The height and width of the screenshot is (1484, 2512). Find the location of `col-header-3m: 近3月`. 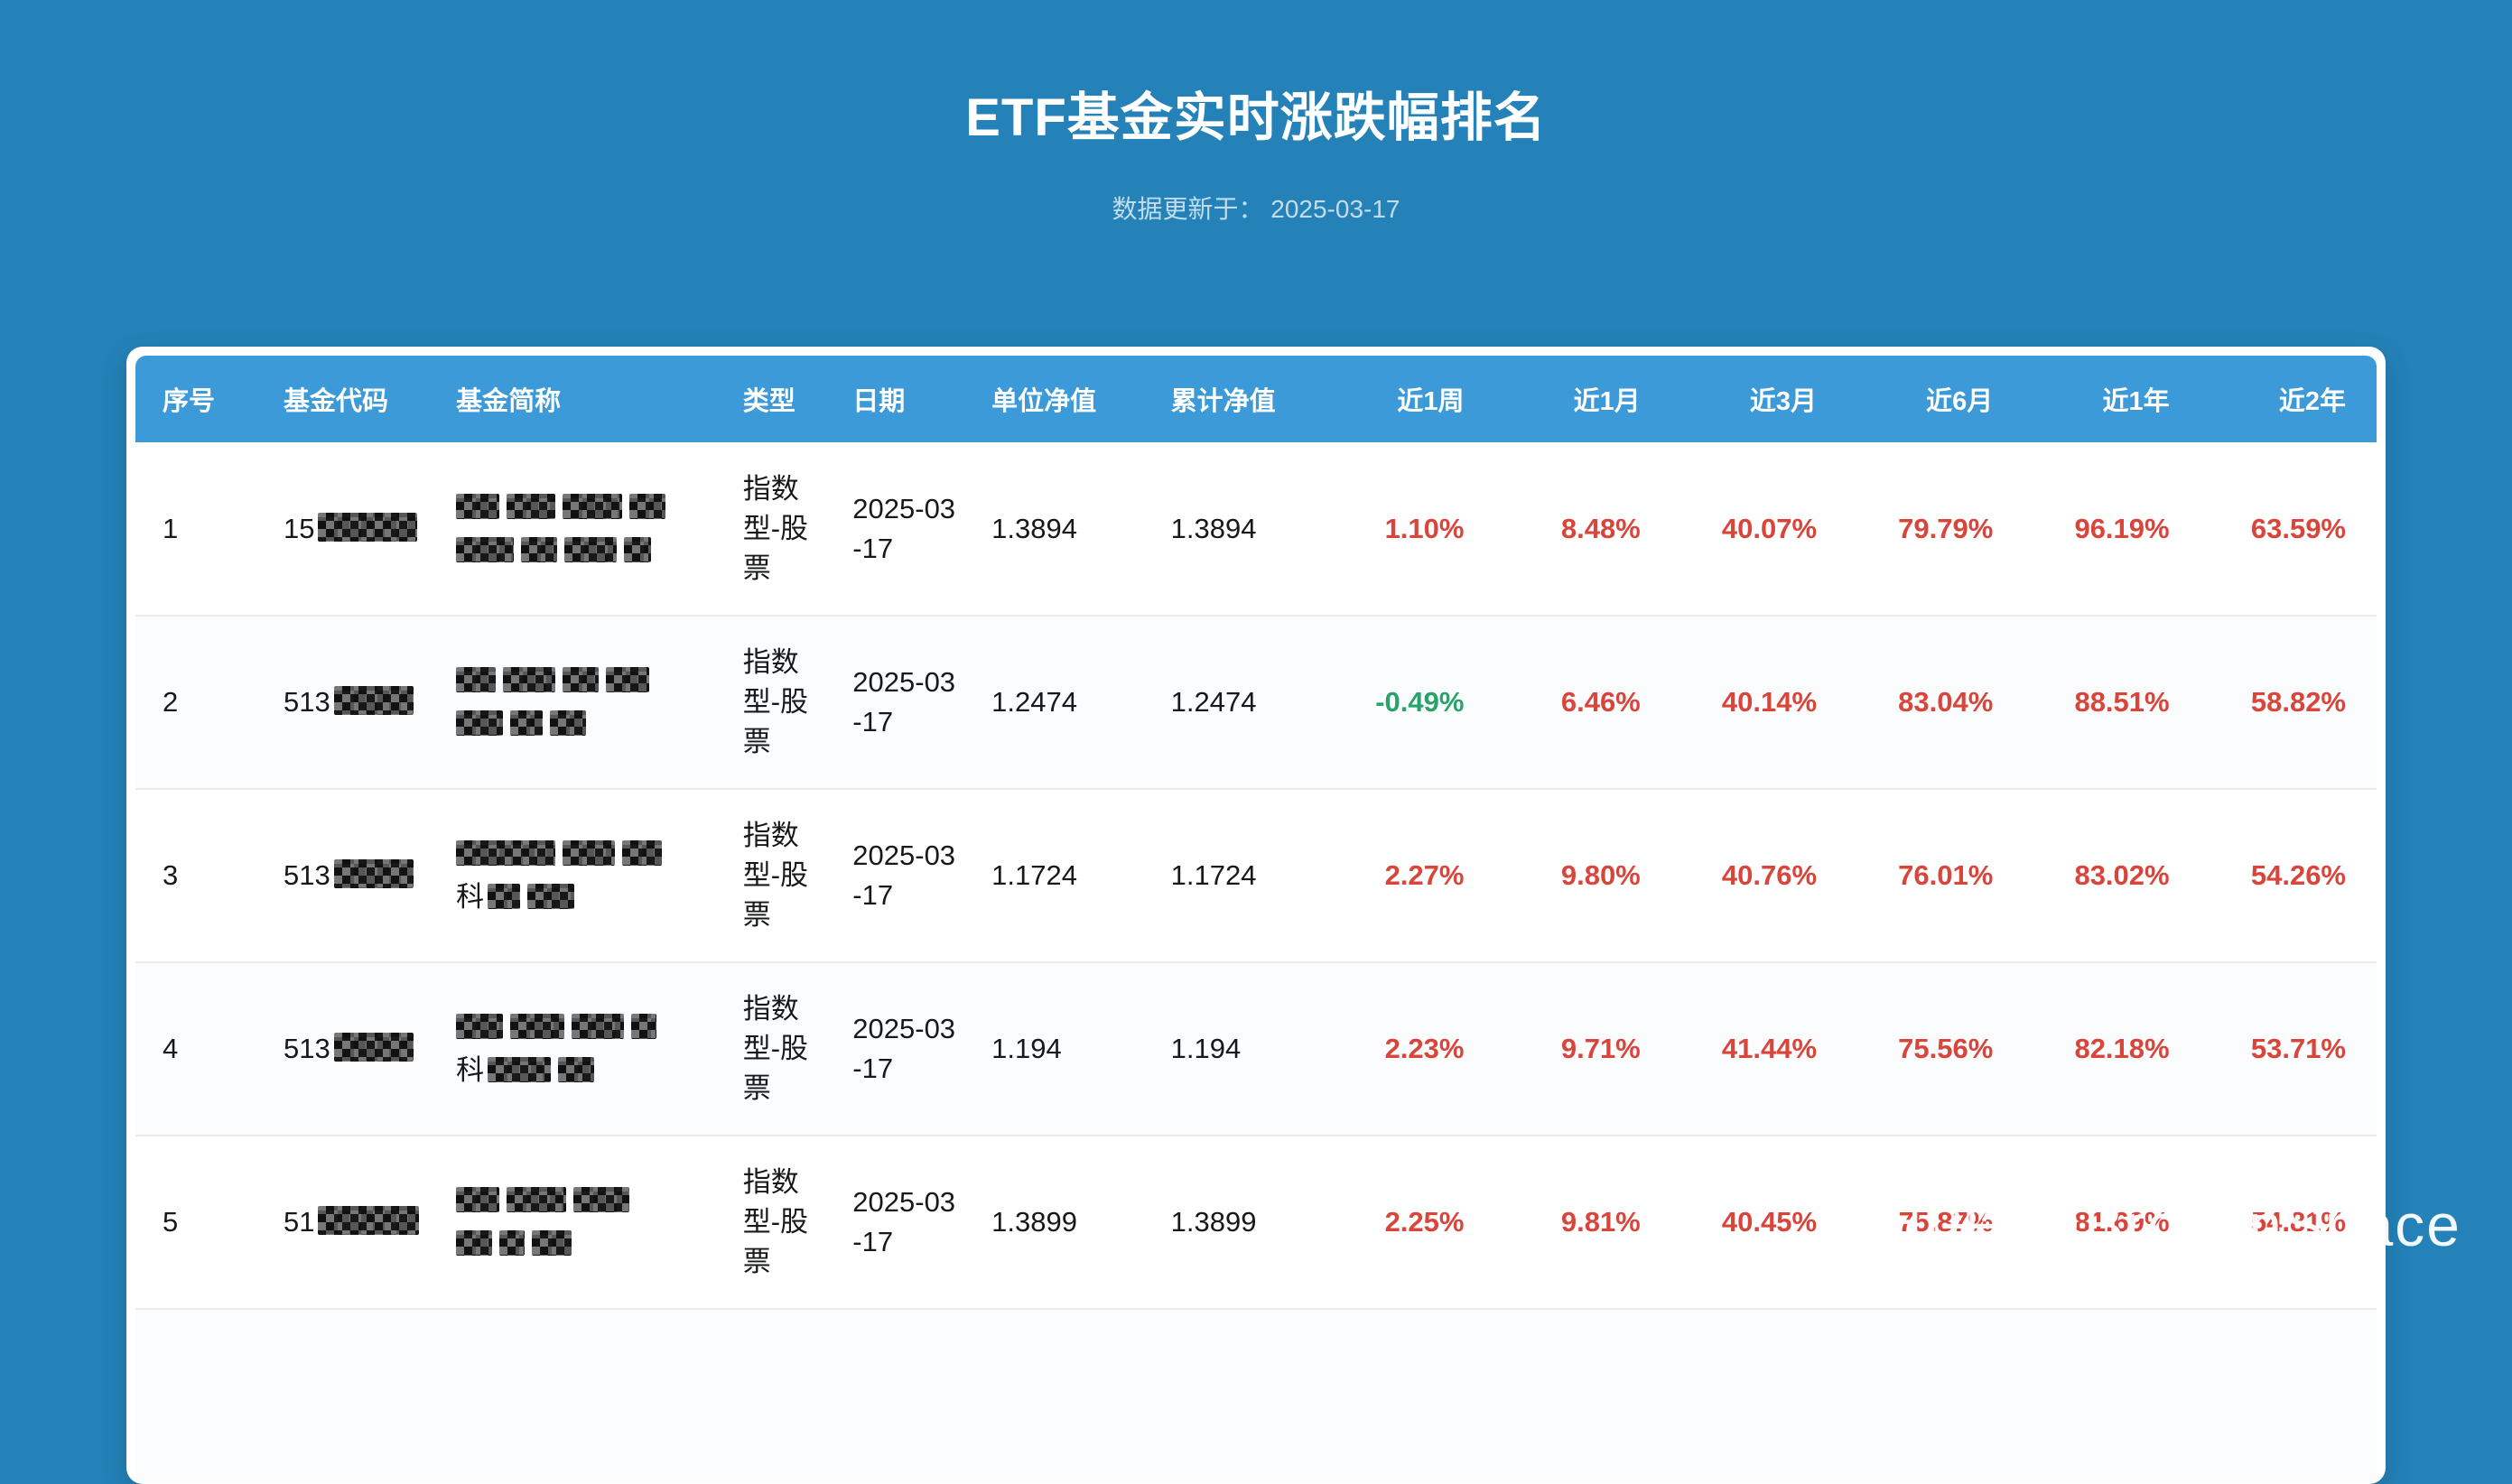

col-header-3m: 近3月 is located at coordinates (1759, 399).